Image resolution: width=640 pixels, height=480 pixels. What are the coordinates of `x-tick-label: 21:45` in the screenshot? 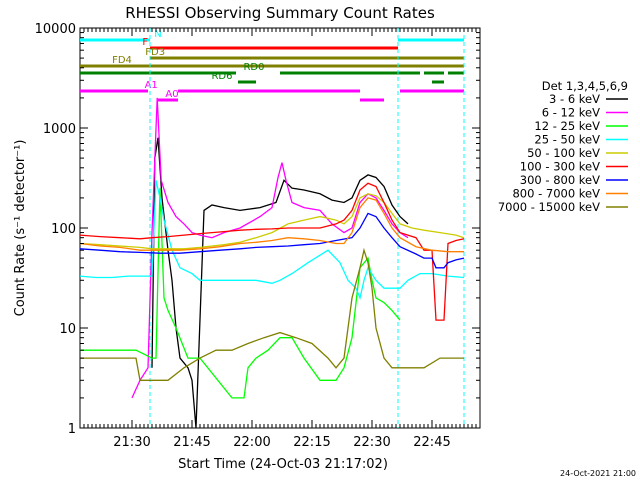 It's located at (191, 442).